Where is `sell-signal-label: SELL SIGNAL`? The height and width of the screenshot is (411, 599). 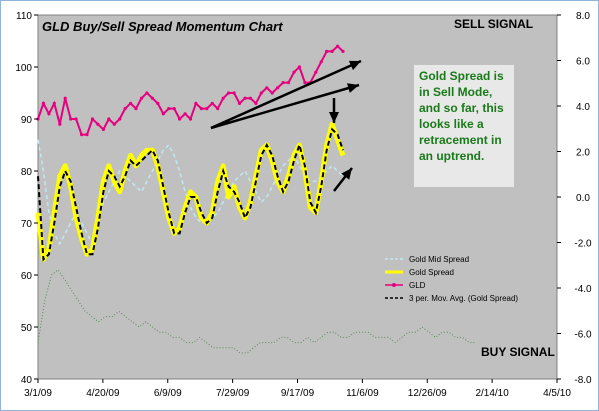
sell-signal-label: SELL SIGNAL is located at coordinates (493, 24).